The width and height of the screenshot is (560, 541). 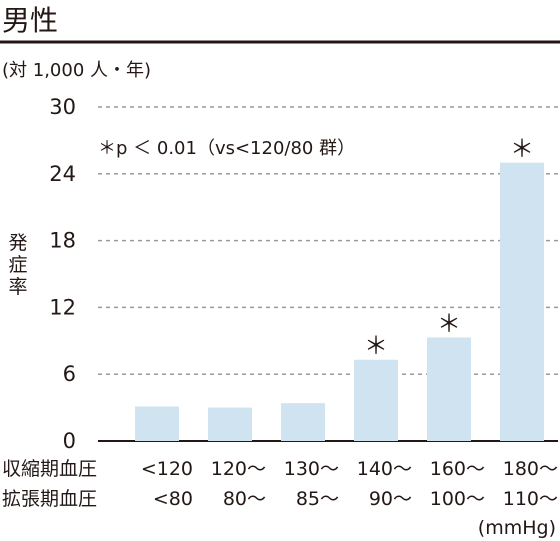 I want to click on x-tick-label-dbp: <80, so click(x=173, y=499).